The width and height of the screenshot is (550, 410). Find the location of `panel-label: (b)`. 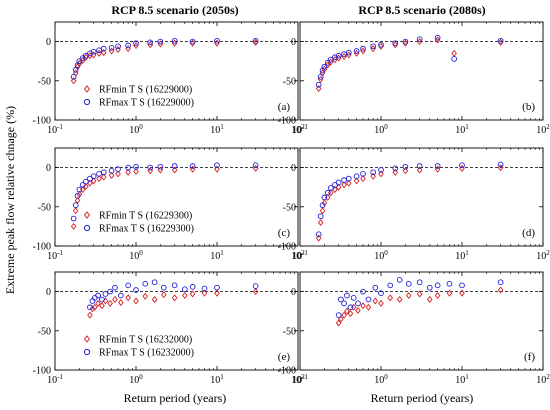

panel-label: (b) is located at coordinates (528, 107).